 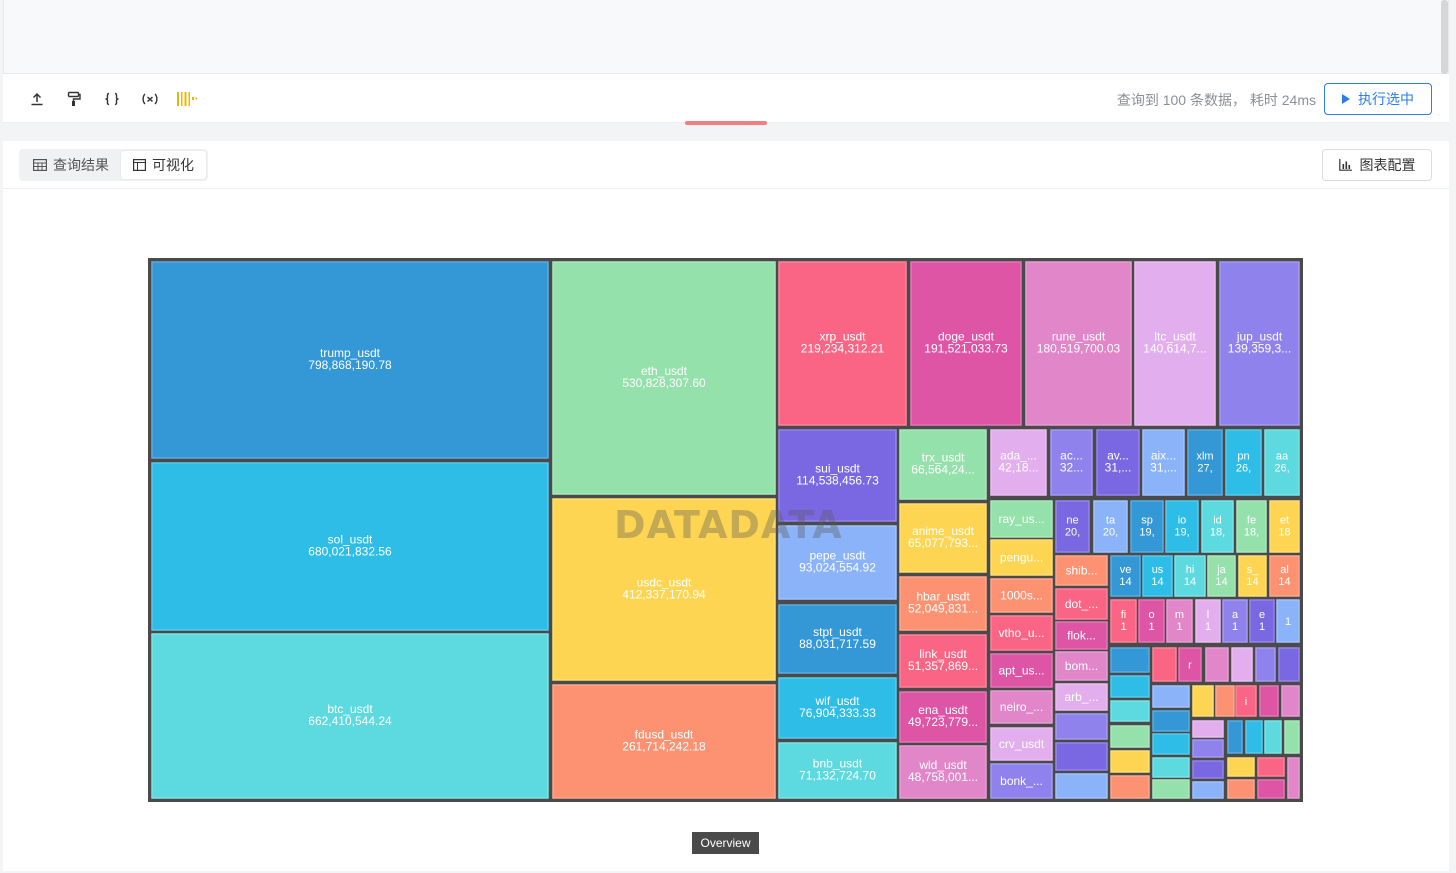 What do you see at coordinates (37, 99) in the screenshot?
I see `upload-icon` at bounding box center [37, 99].